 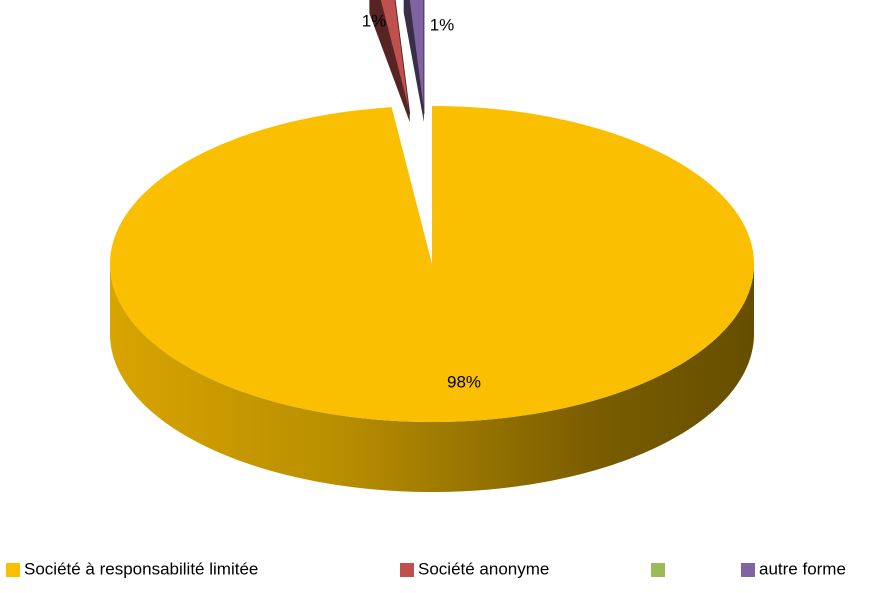 I want to click on legend-item-societe-anonyme: Société anonyme, so click(x=474, y=568).